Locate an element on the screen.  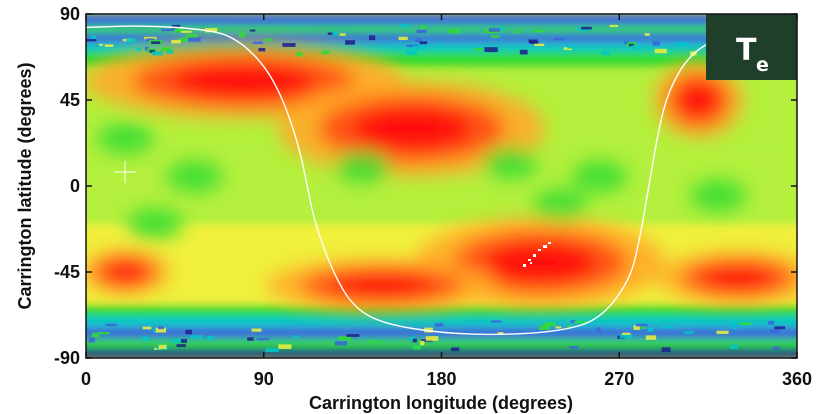
badge-background is located at coordinates (751, 47).